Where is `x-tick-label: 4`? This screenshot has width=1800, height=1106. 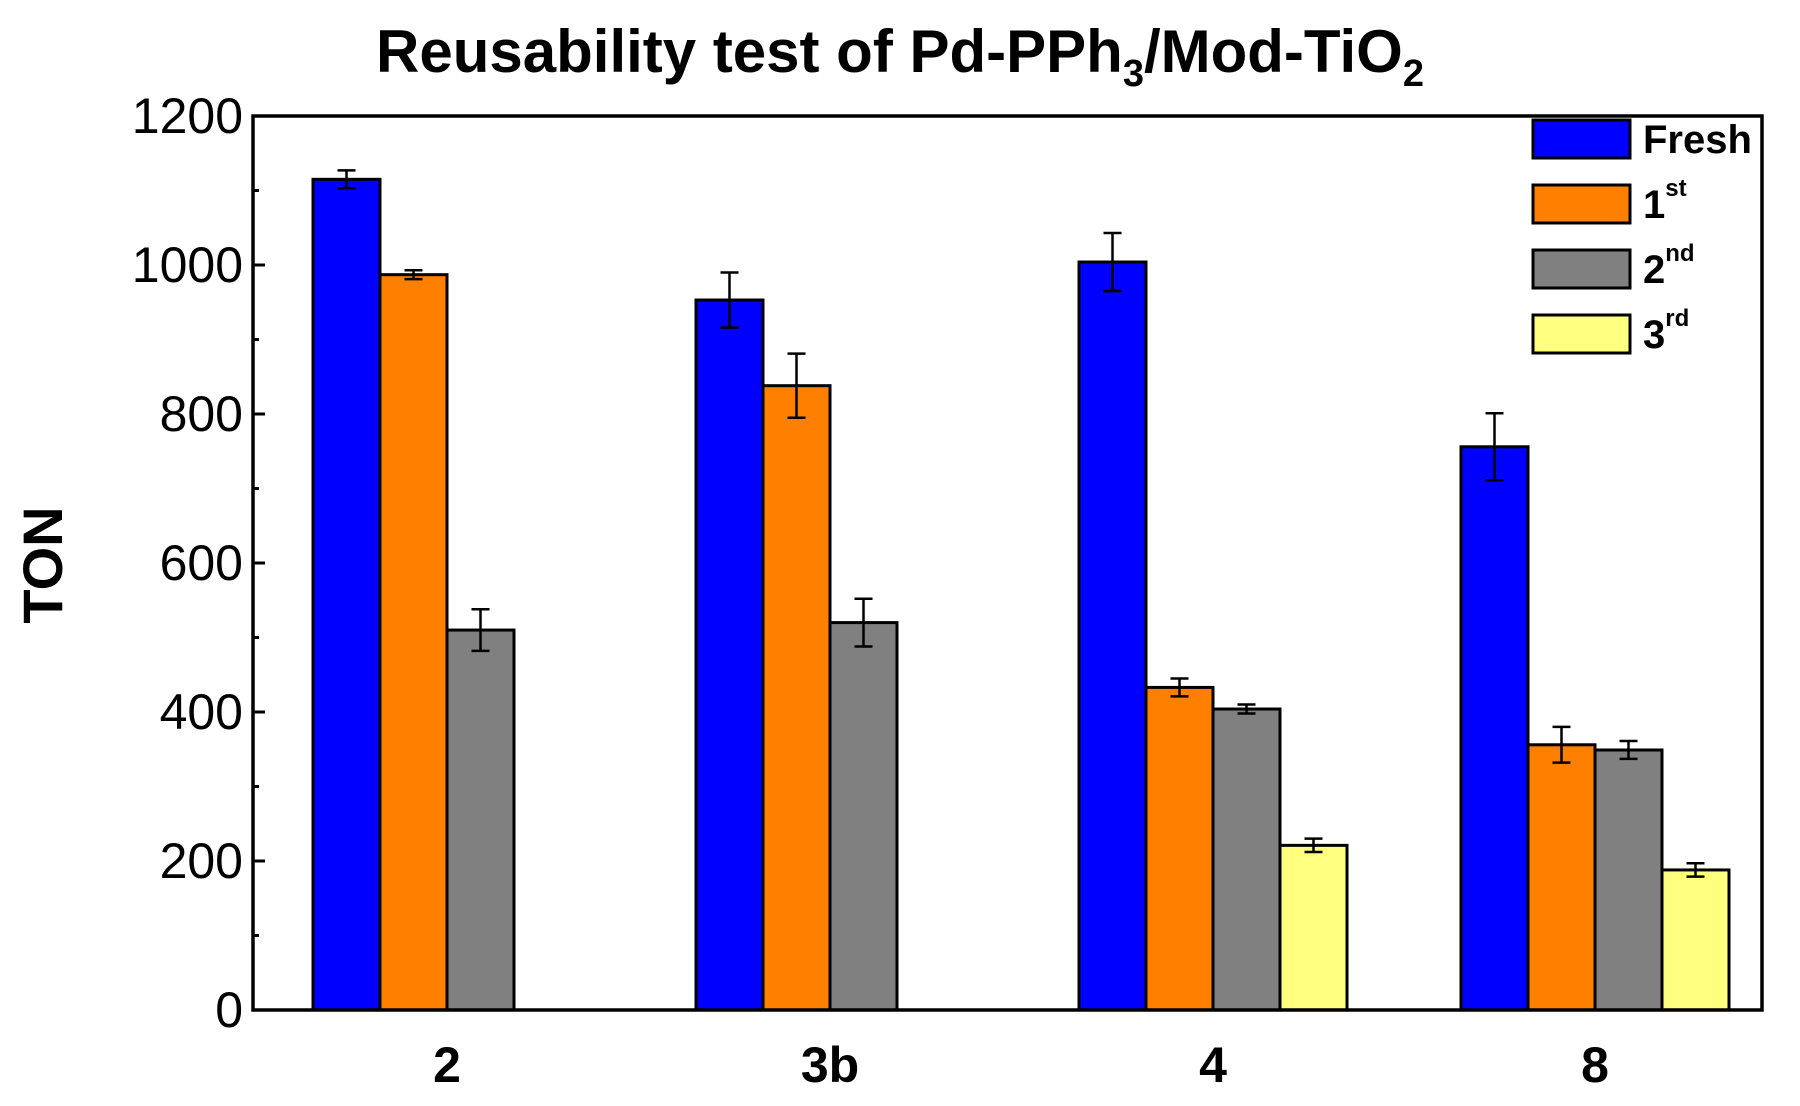
x-tick-label: 4 is located at coordinates (1213, 1065).